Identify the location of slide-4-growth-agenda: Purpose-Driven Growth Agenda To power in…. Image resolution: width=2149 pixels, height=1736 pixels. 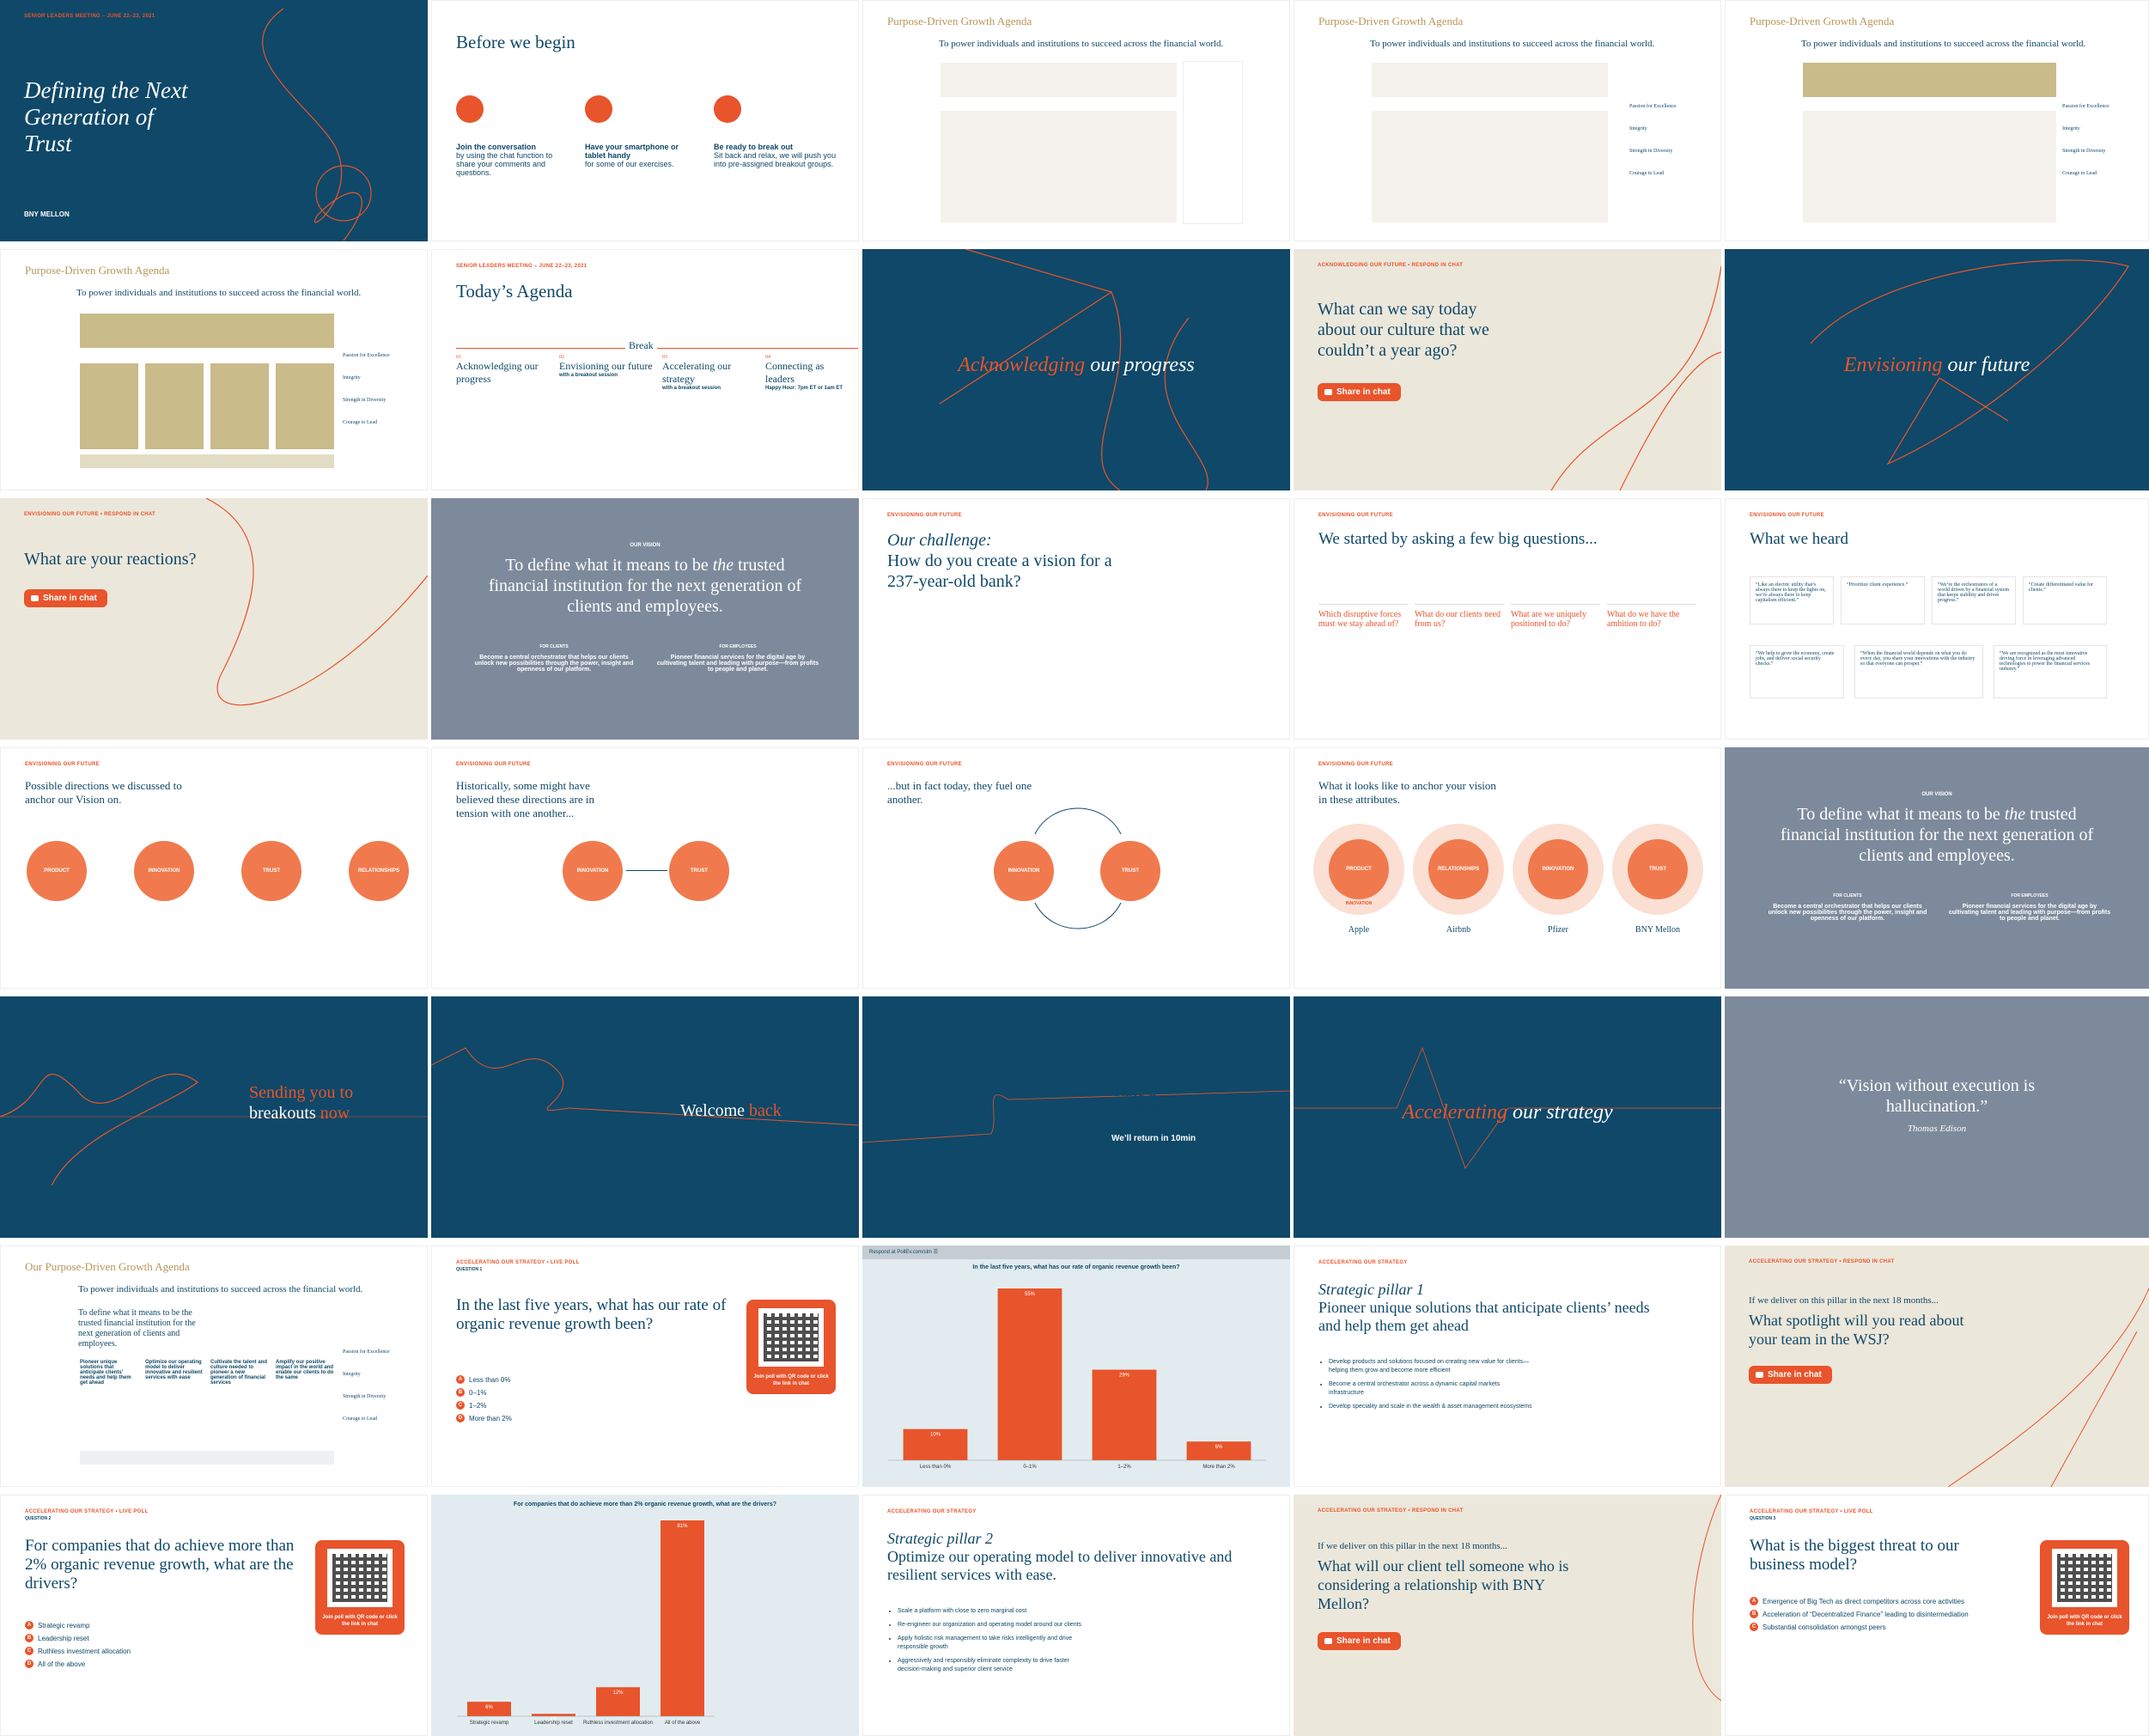
(1507, 120).